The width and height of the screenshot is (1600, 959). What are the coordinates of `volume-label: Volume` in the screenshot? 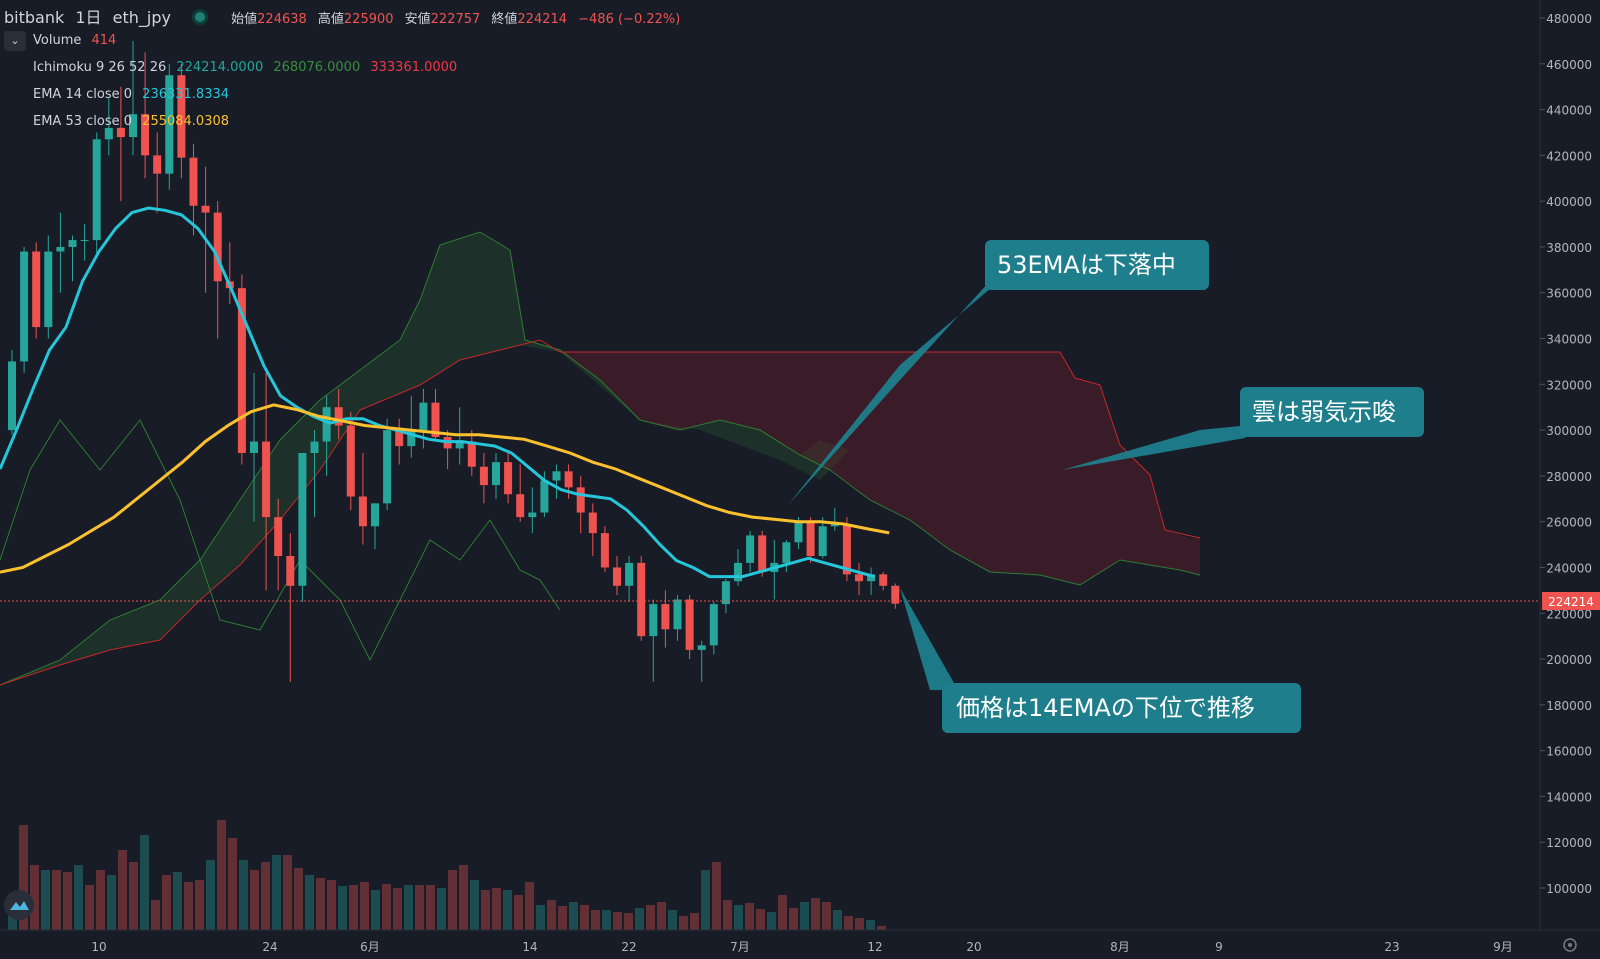 It's located at (57, 40).